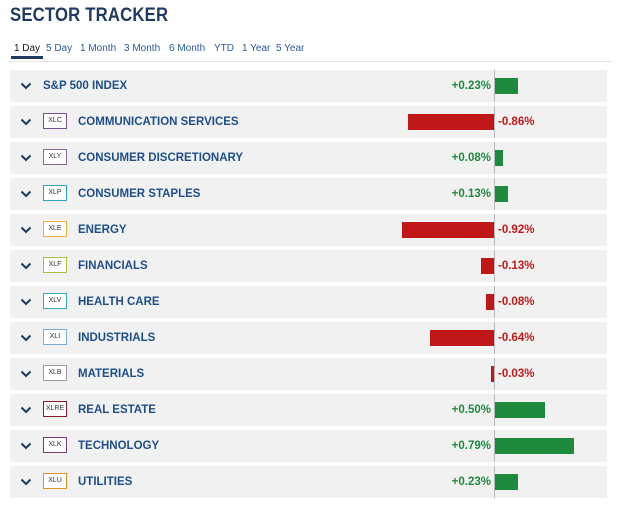  I want to click on ticker-badge: XLRE, so click(55, 409).